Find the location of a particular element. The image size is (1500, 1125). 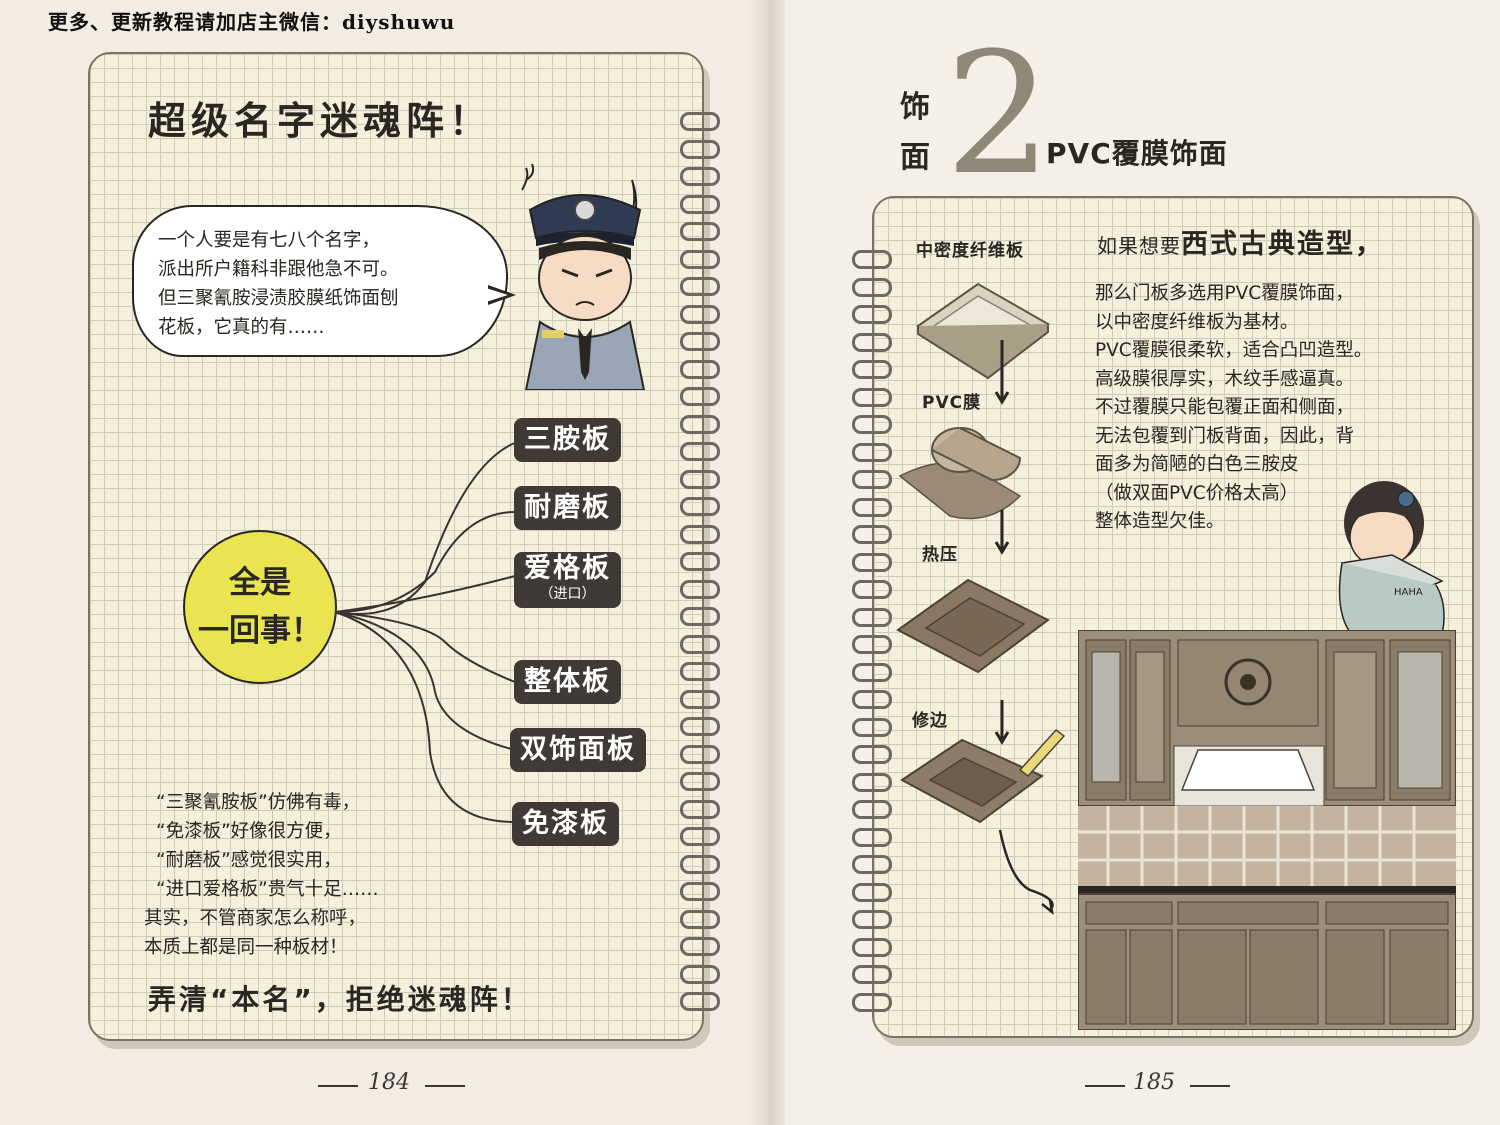

speech-line: 一个人要是有七八个名字， is located at coordinates (269, 240).